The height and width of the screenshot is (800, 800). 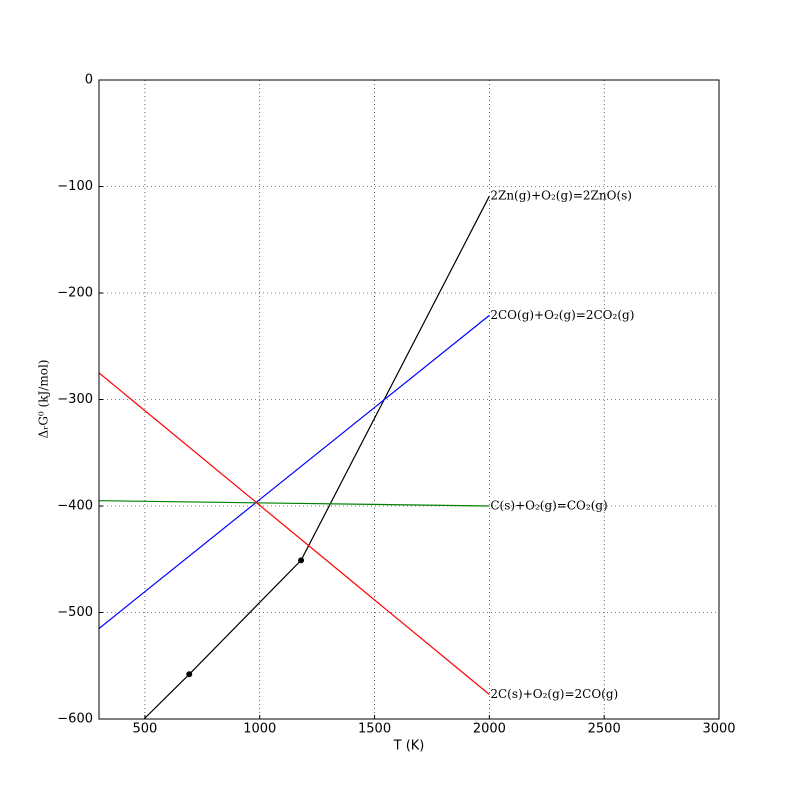 What do you see at coordinates (718, 729) in the screenshot?
I see `x-tick-label: 3000` at bounding box center [718, 729].